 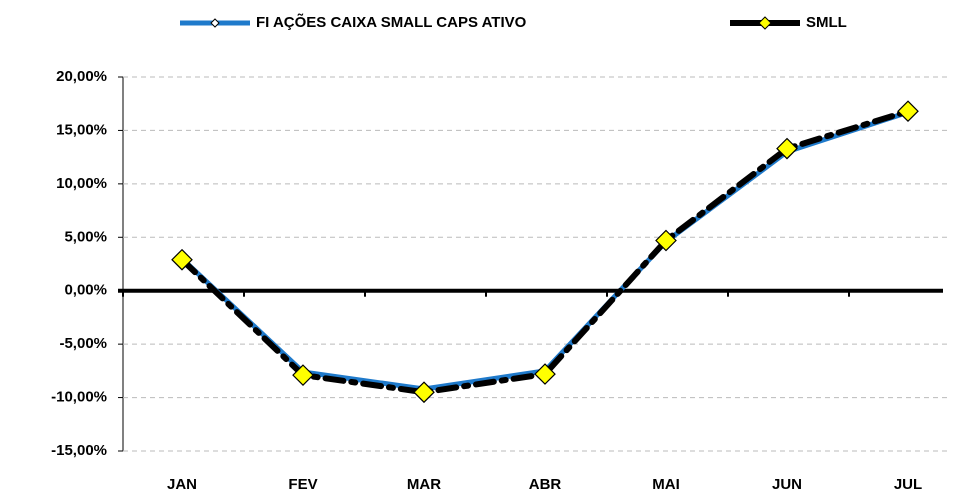 What do you see at coordinates (787, 484) in the screenshot?
I see `x-tick-label: JUN` at bounding box center [787, 484].